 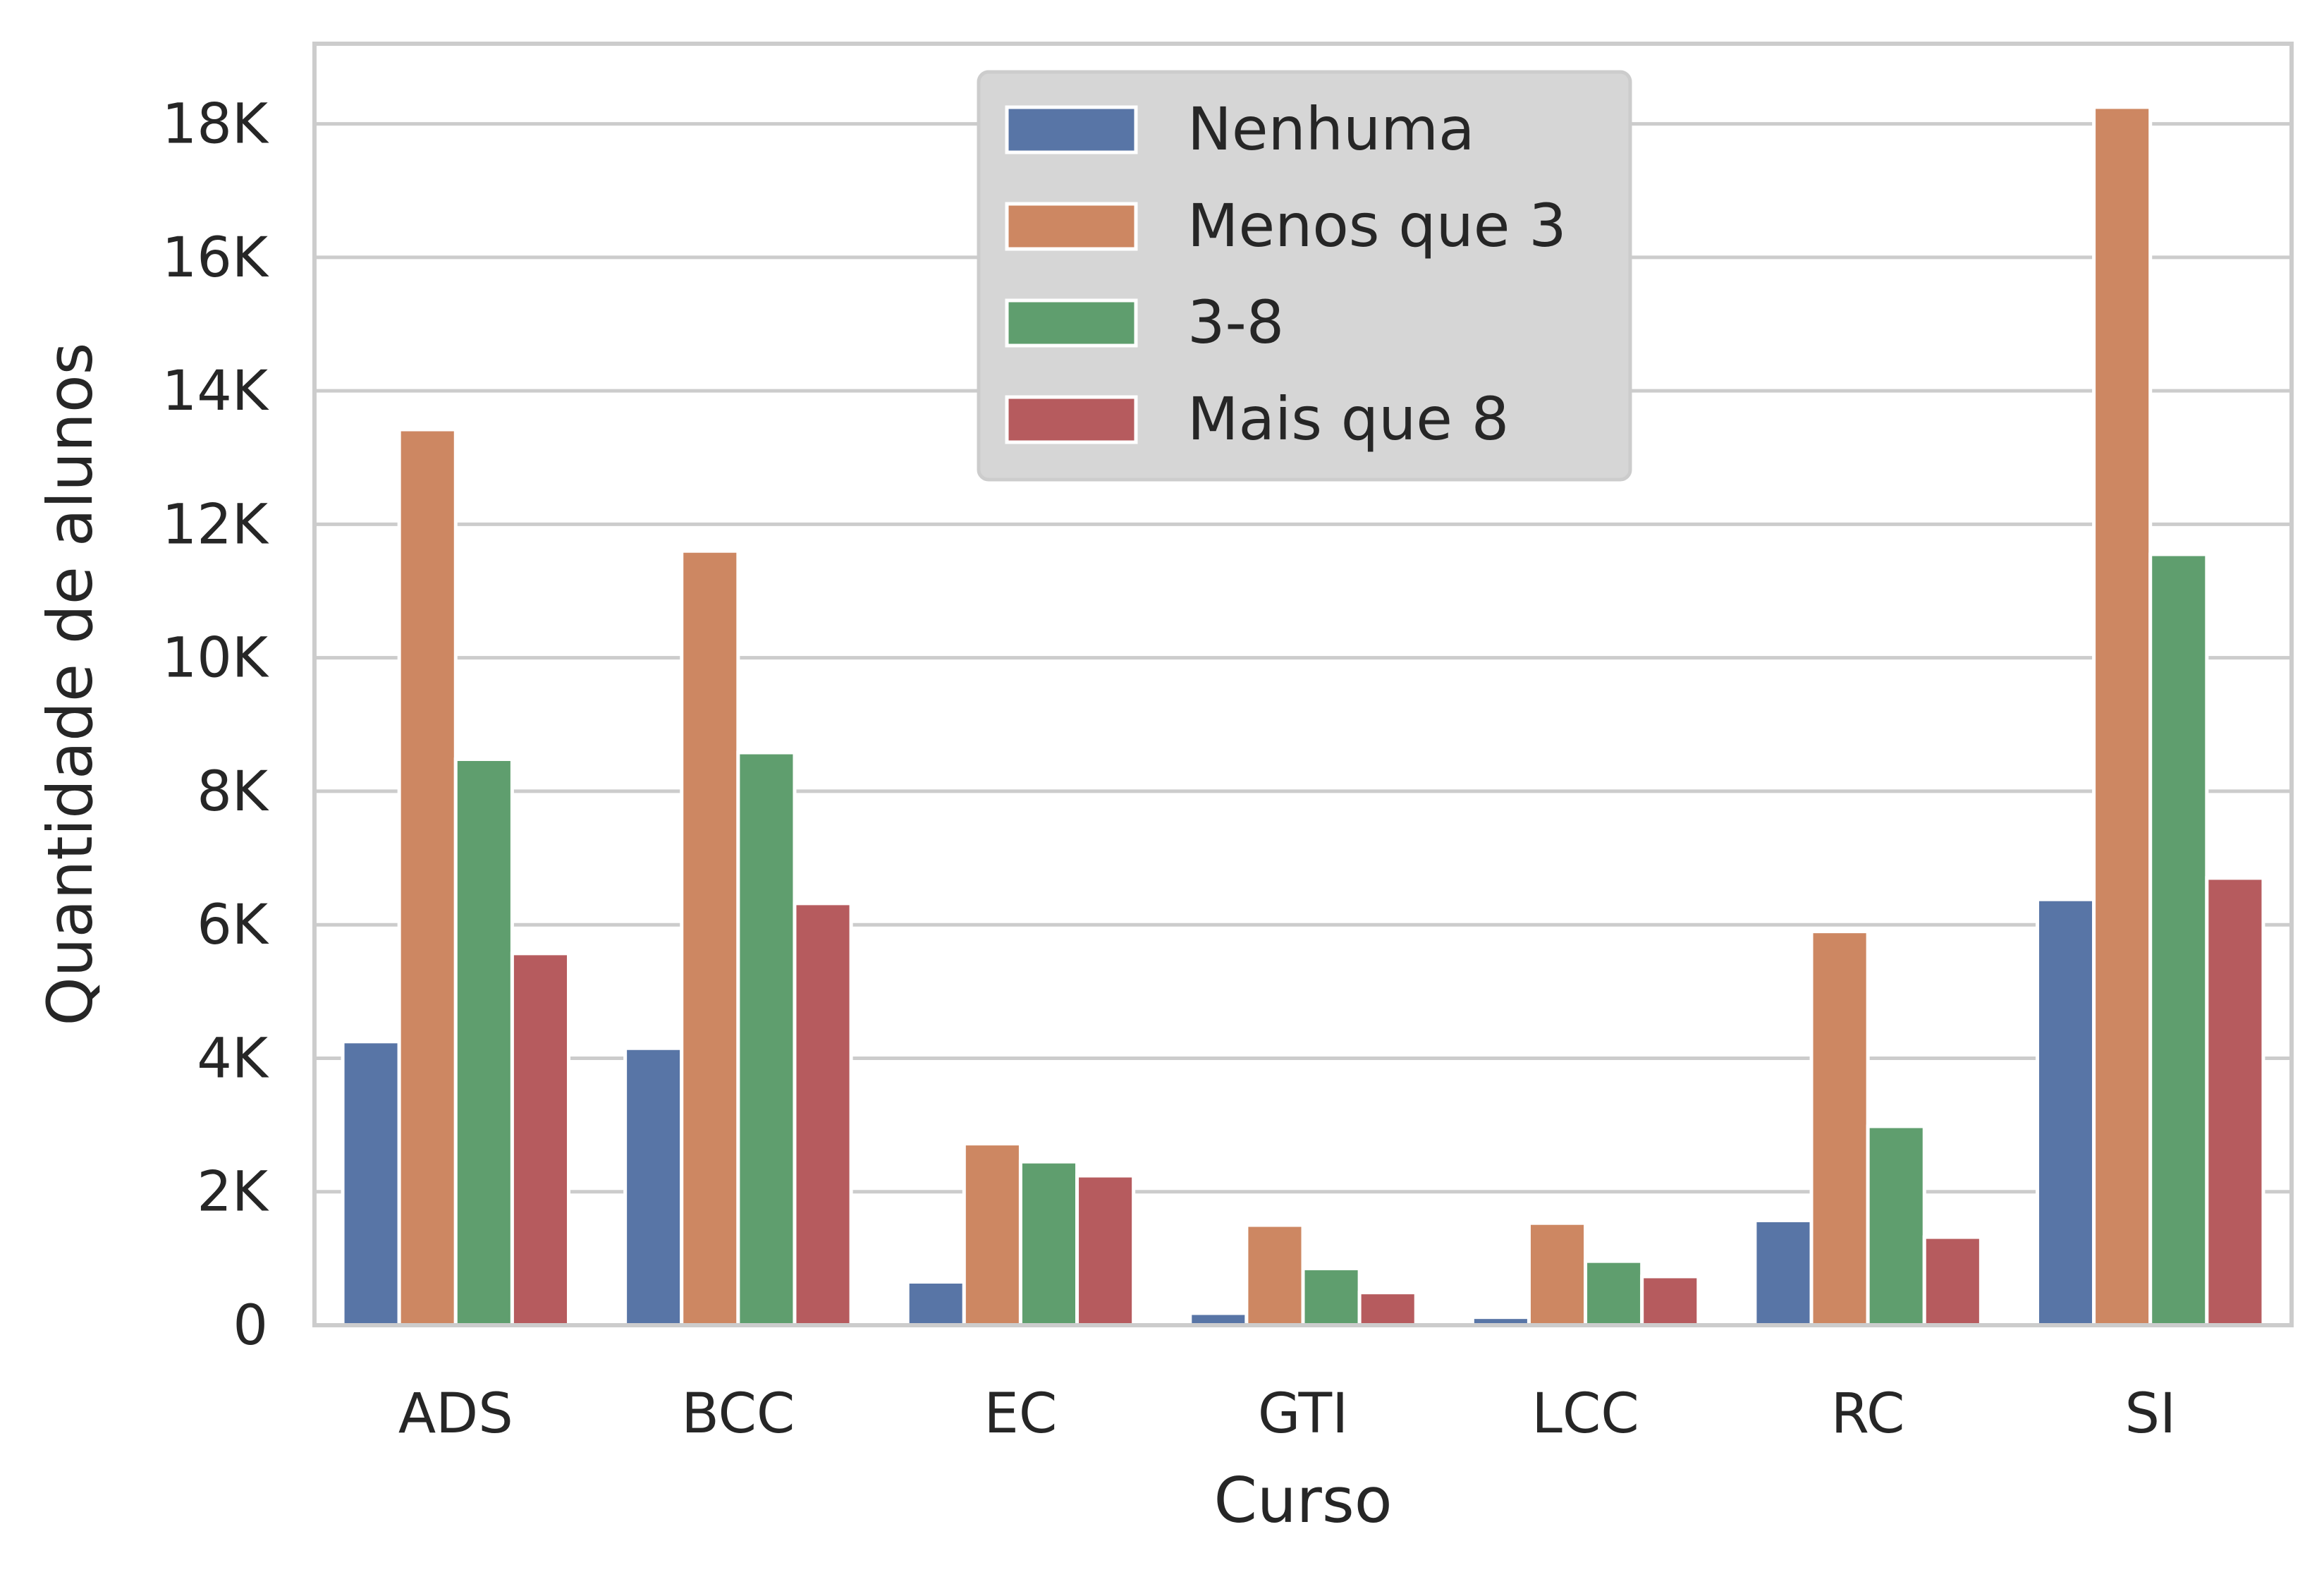 I want to click on legend: Nenhuma Menos que 3 3-8 Mais que 8, so click(x=1304, y=276).